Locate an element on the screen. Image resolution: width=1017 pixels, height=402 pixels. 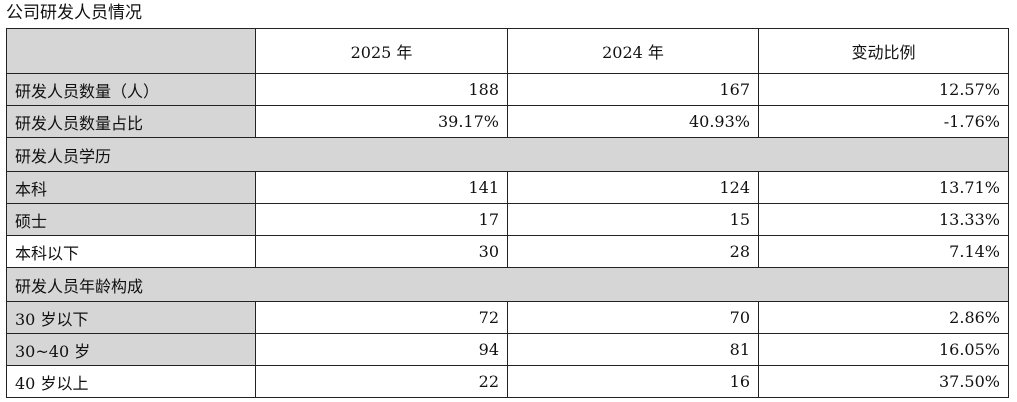
section-row-age: 研发人员年龄构成 is located at coordinates (507, 284).